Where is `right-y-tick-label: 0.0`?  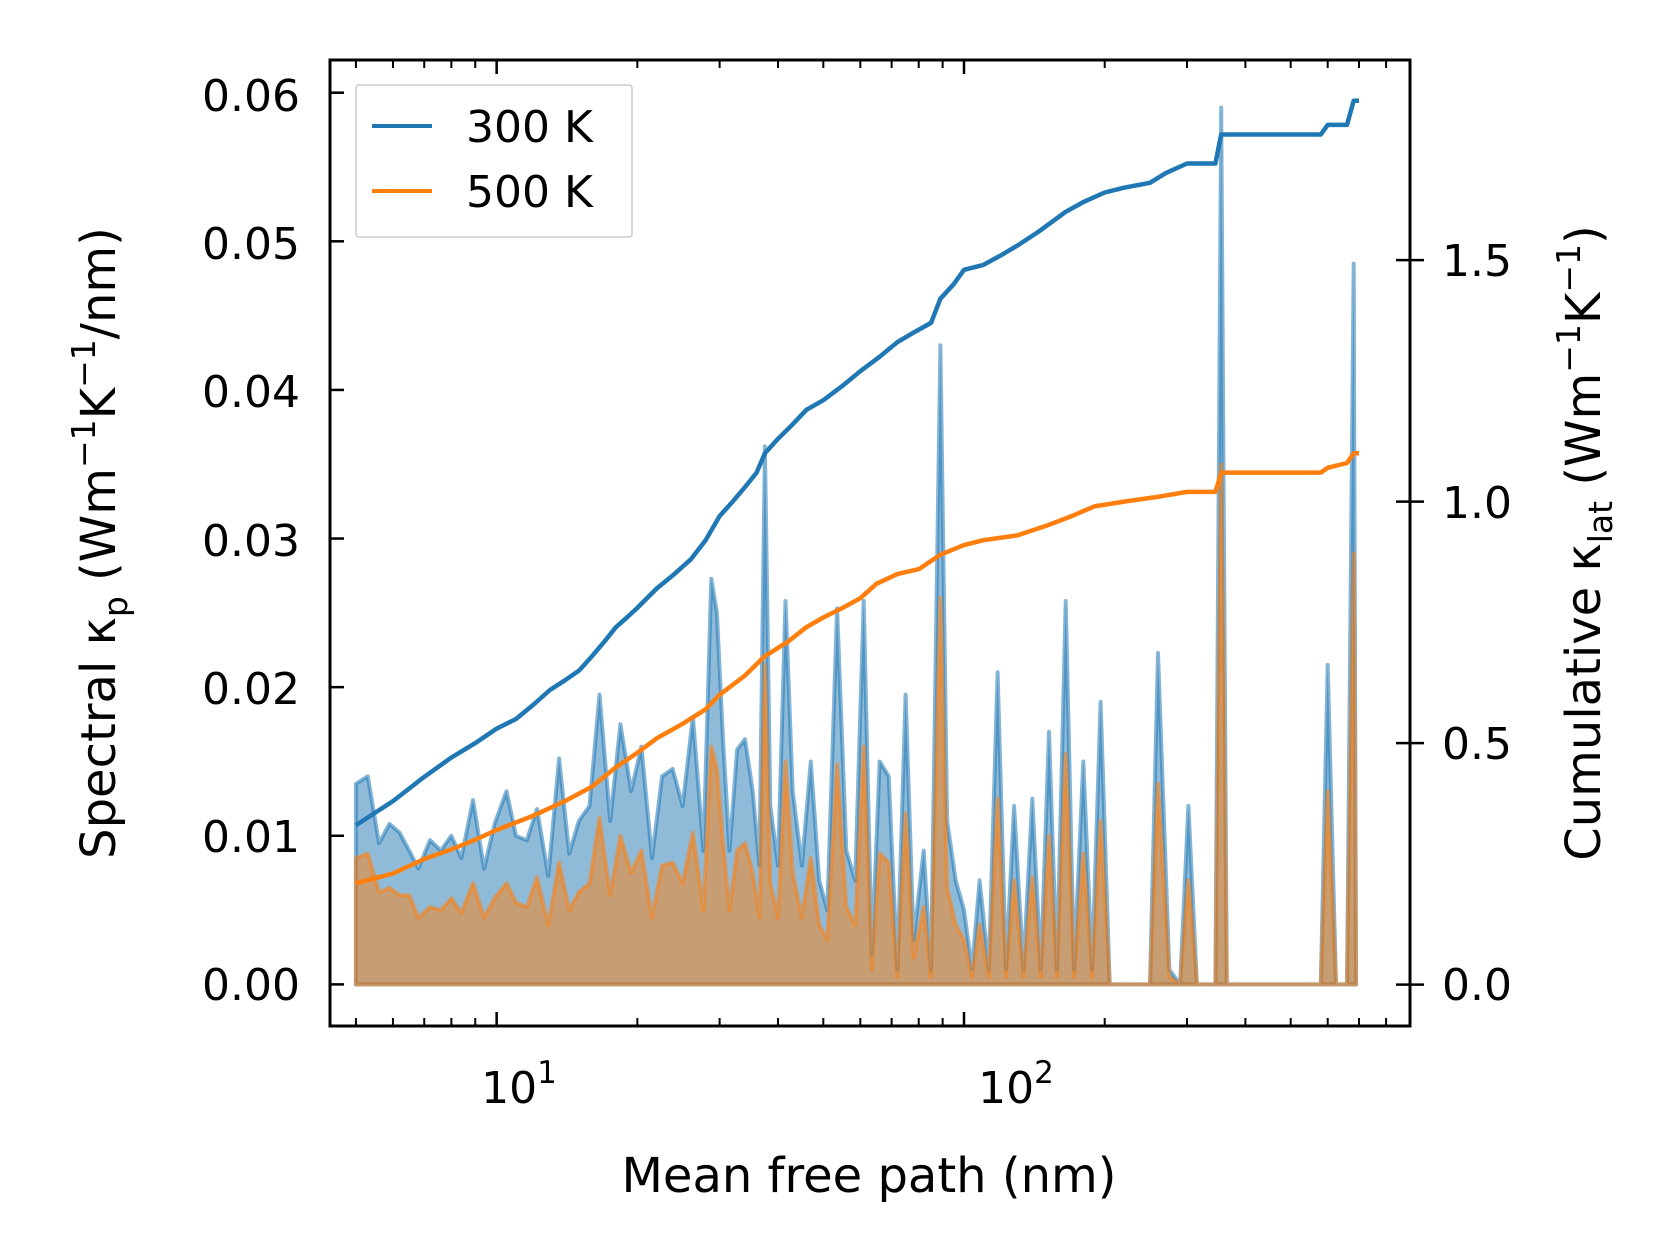 right-y-tick-label: 0.0 is located at coordinates (1477, 985).